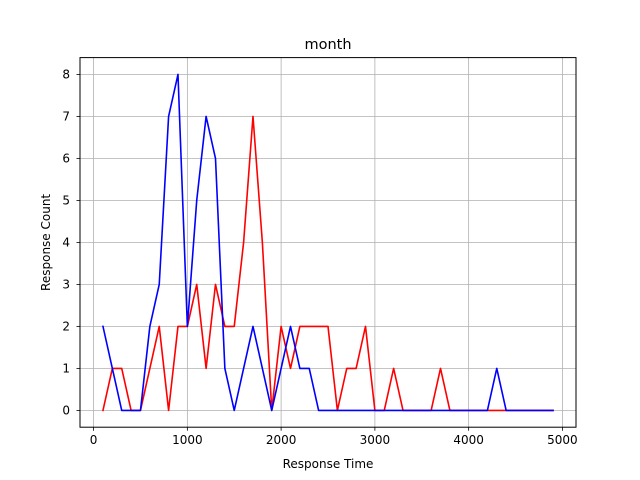  Describe the element at coordinates (187, 440) in the screenshot. I see `x-tick-label: 1000` at that location.